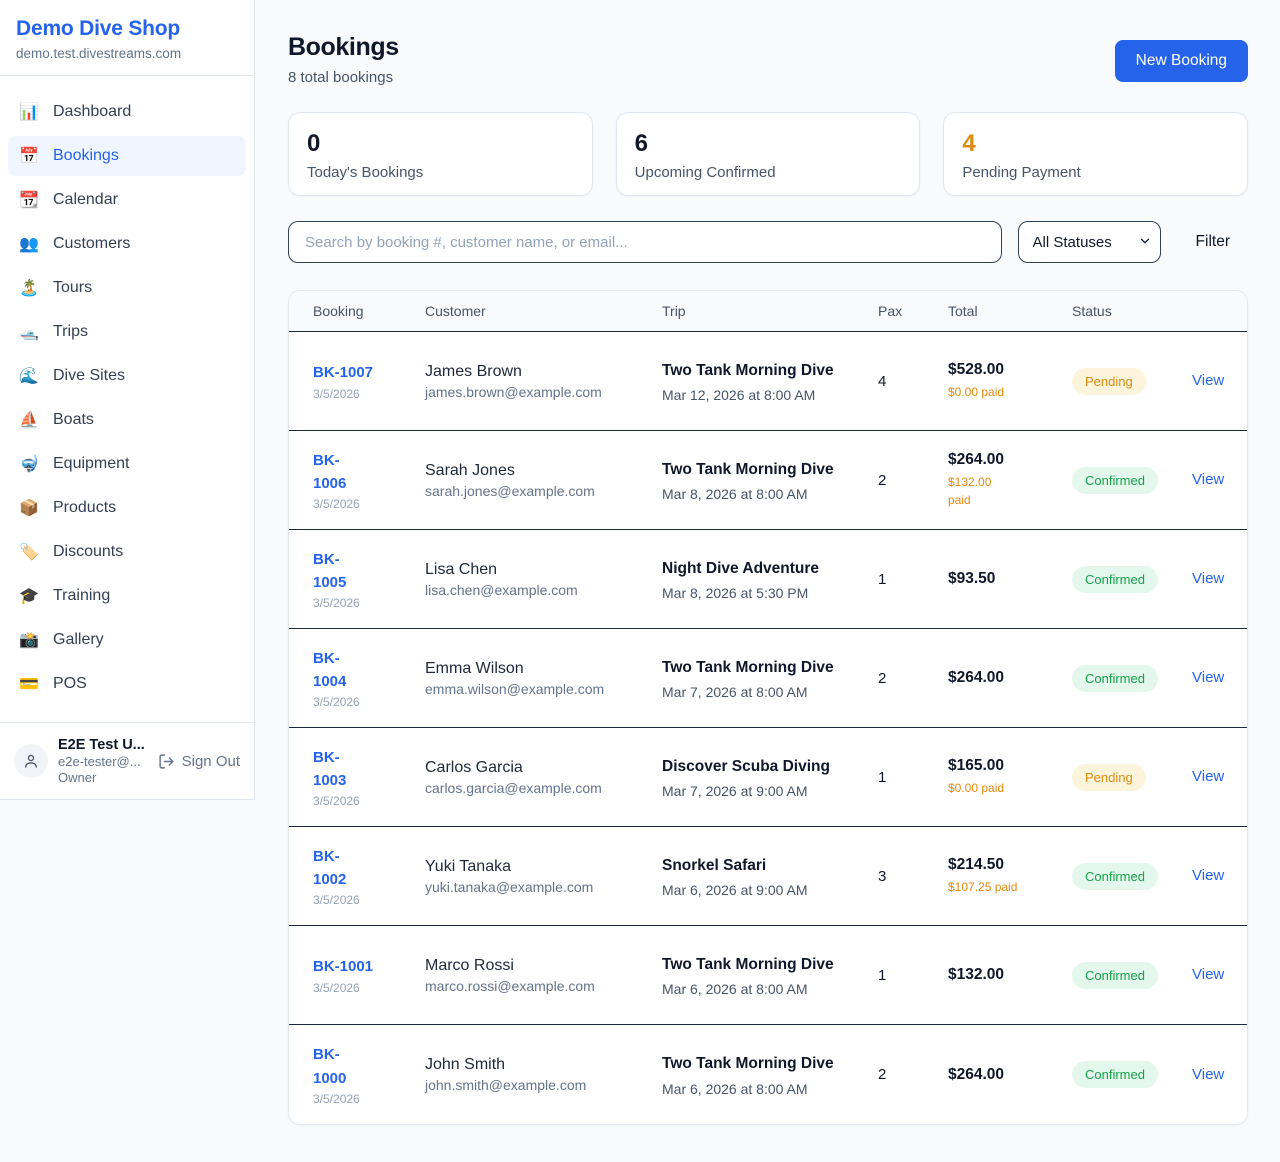  I want to click on sidebar-item-calendar: 📆 Calendar, so click(127, 200).